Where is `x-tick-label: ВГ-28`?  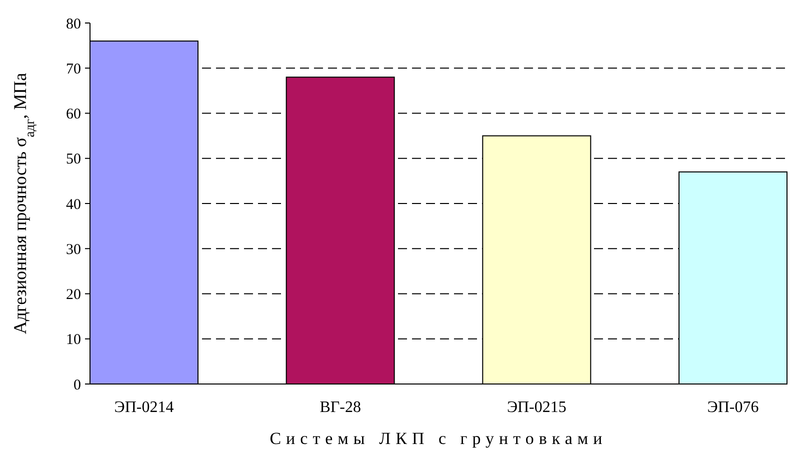 x-tick-label: ВГ-28 is located at coordinates (340, 407).